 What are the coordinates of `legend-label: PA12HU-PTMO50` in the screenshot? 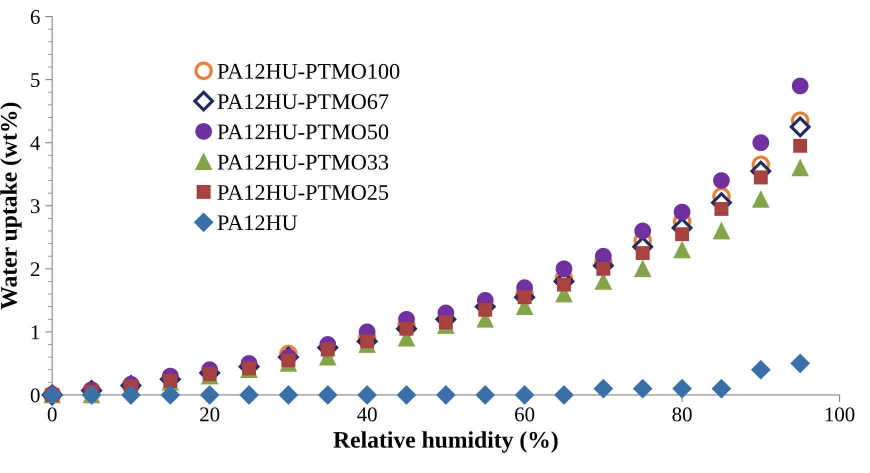 It's located at (303, 132).